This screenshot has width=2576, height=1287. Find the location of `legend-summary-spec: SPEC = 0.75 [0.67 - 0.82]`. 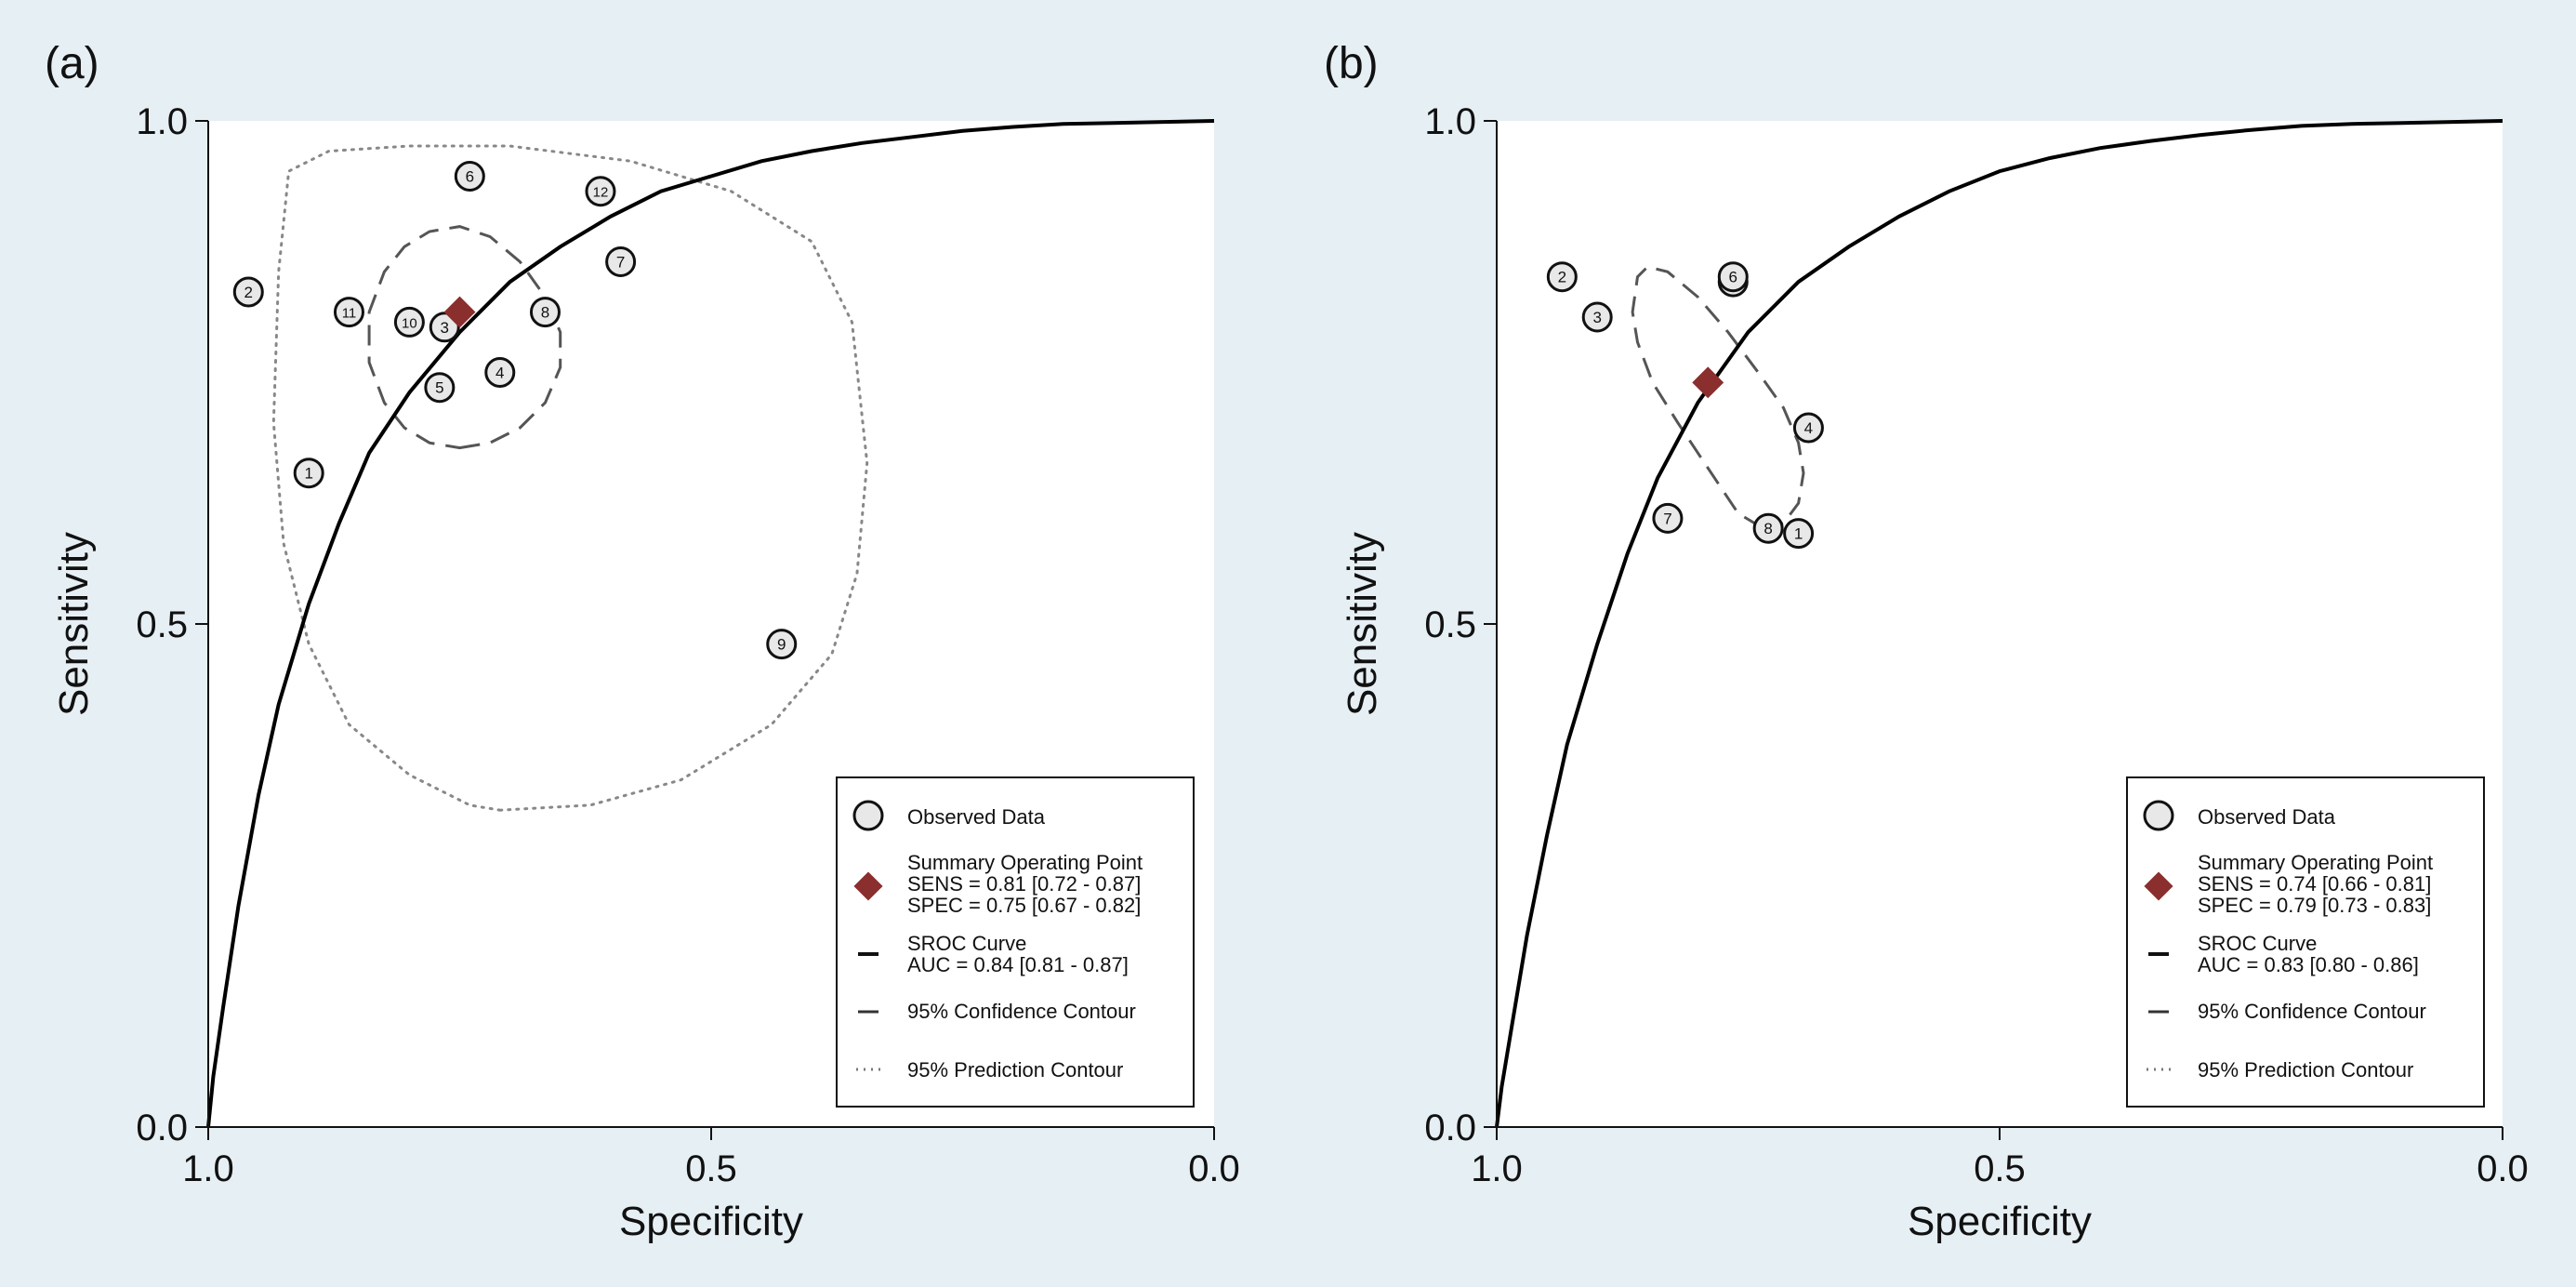

legend-summary-spec: SPEC = 0.75 [0.67 - 0.82] is located at coordinates (1024, 905).